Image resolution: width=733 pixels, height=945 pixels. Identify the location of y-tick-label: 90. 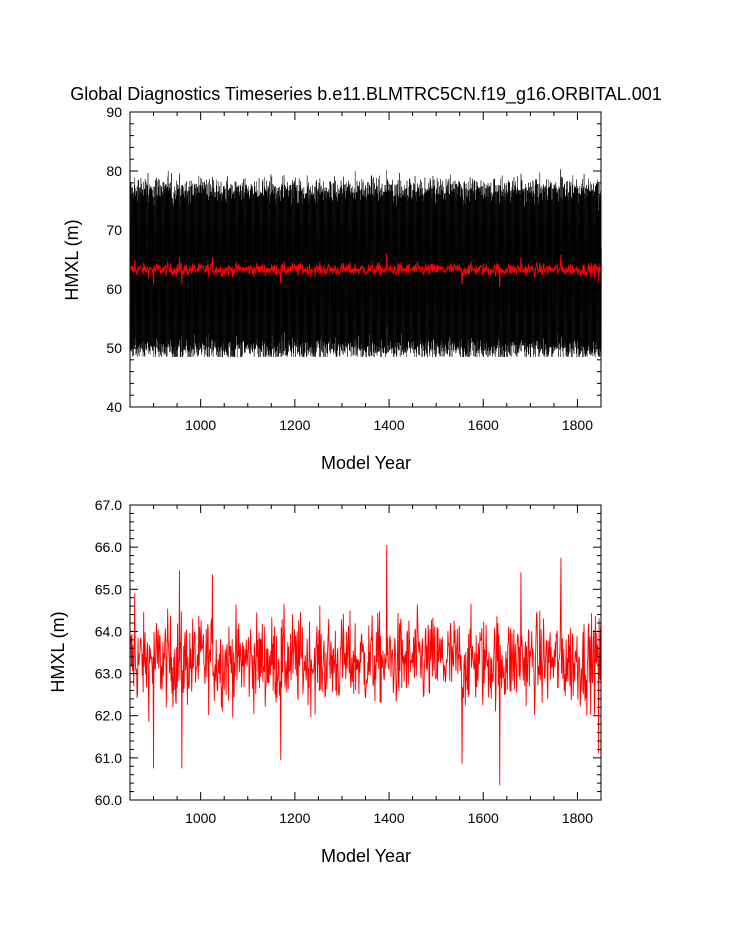
(114, 112).